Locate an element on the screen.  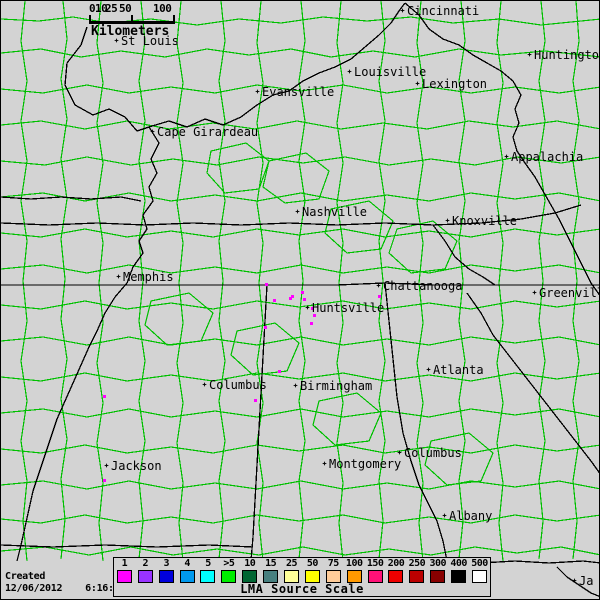
legend-entry-gt5: >5 is located at coordinates (228, 570).